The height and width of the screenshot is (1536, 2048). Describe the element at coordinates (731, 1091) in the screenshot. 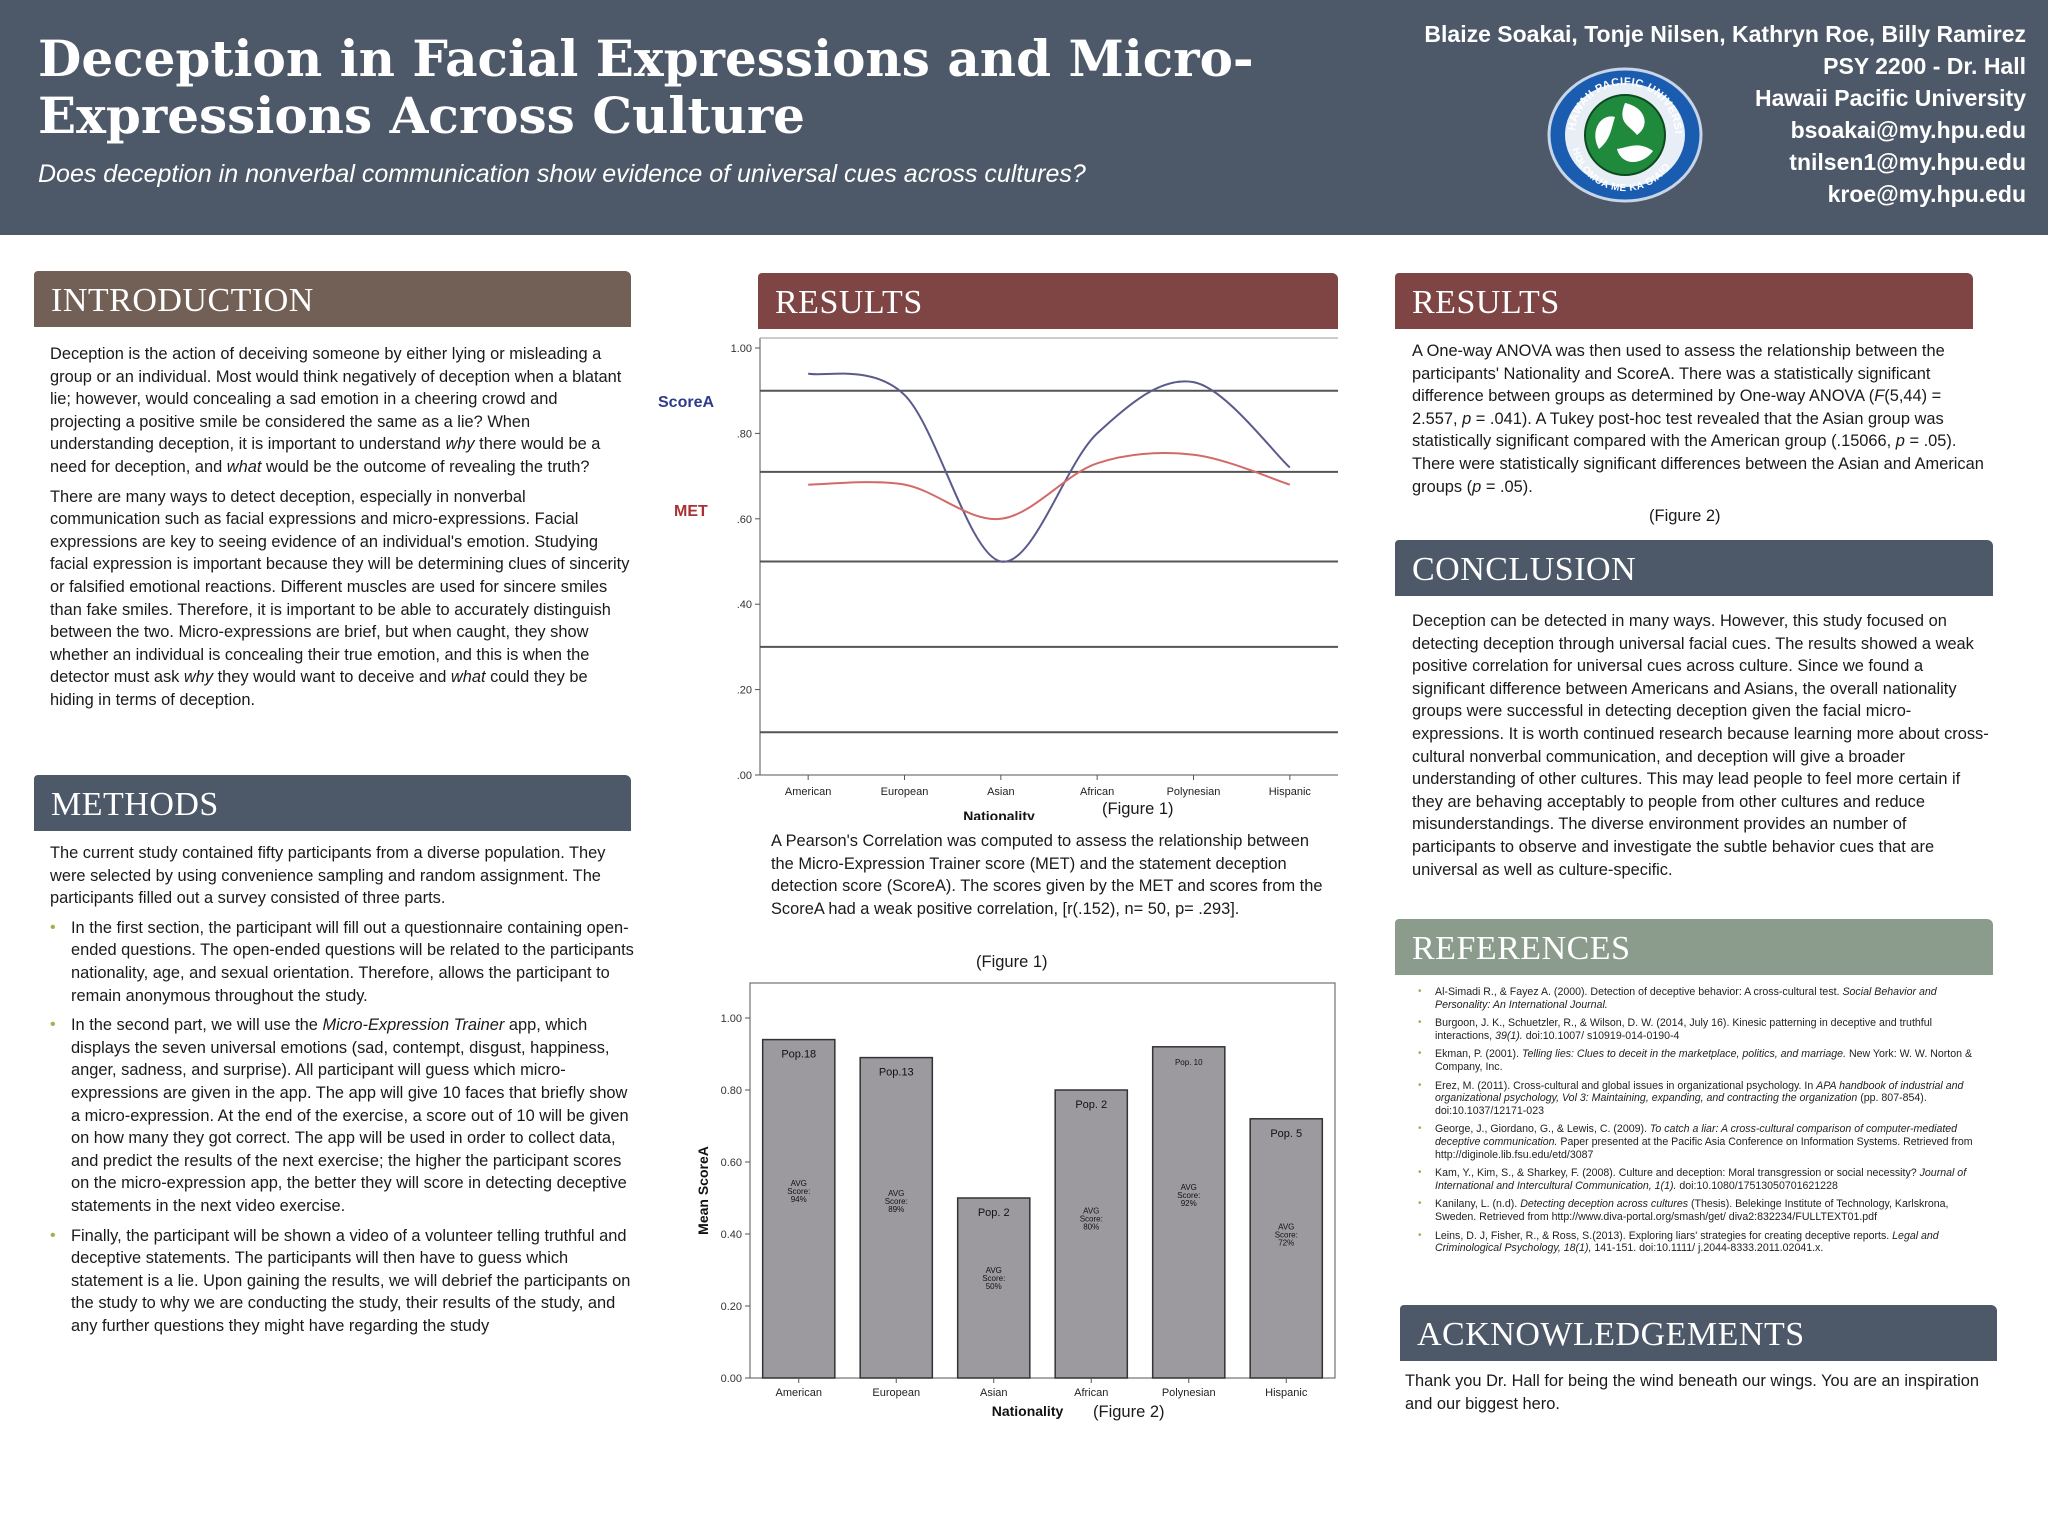

I see `y-tick-label: 0.80` at that location.